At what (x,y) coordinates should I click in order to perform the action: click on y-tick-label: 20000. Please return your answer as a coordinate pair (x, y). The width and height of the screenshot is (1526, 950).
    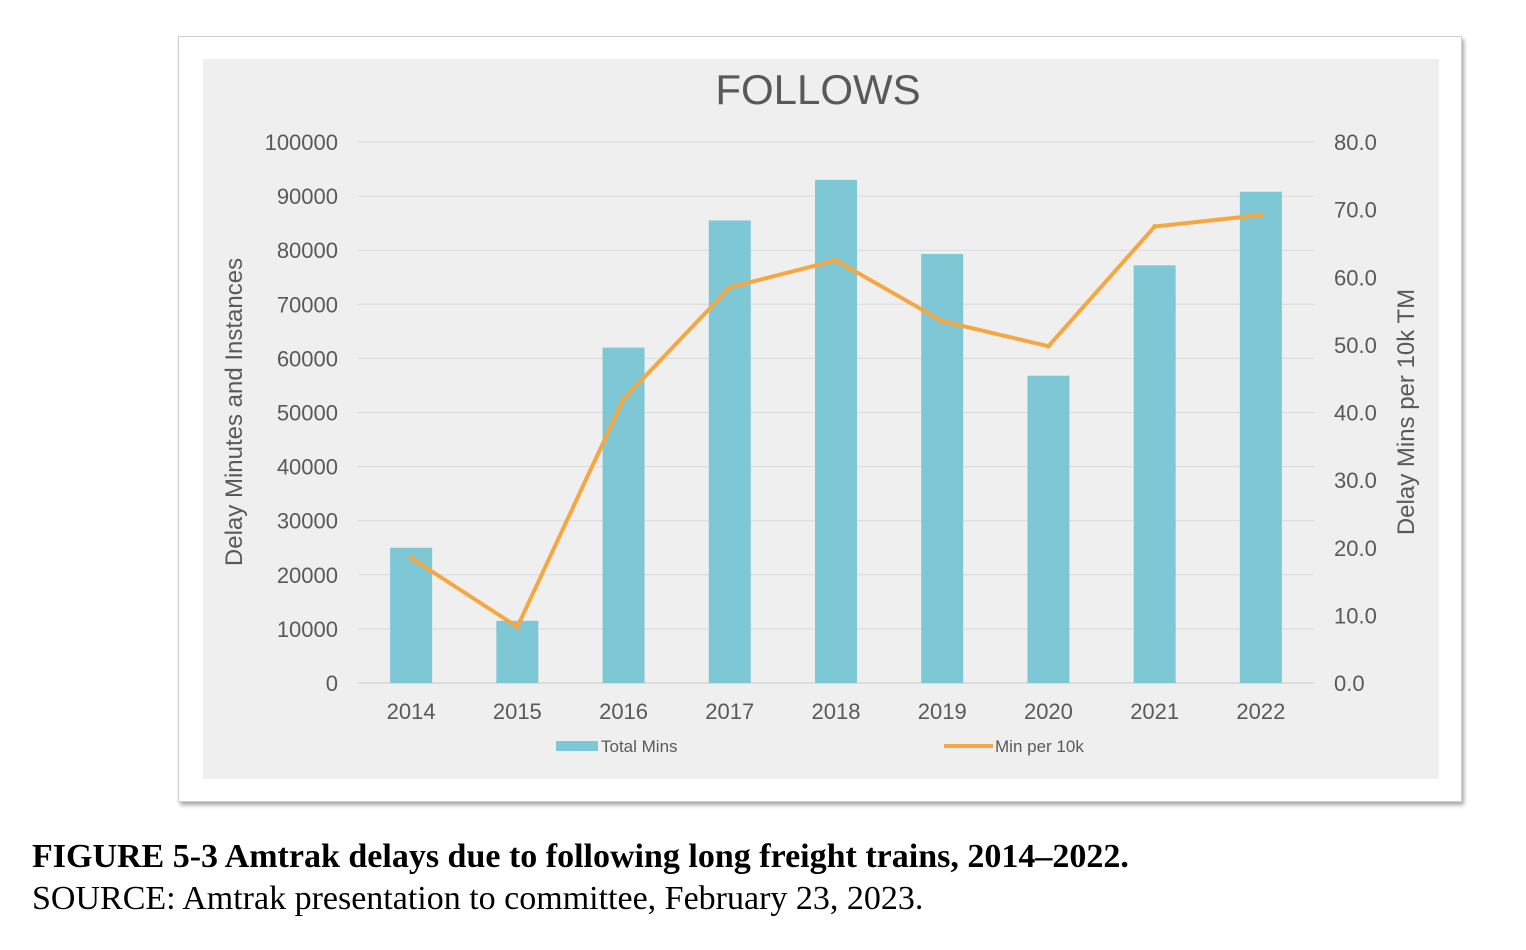
    Looking at the image, I should click on (307, 575).